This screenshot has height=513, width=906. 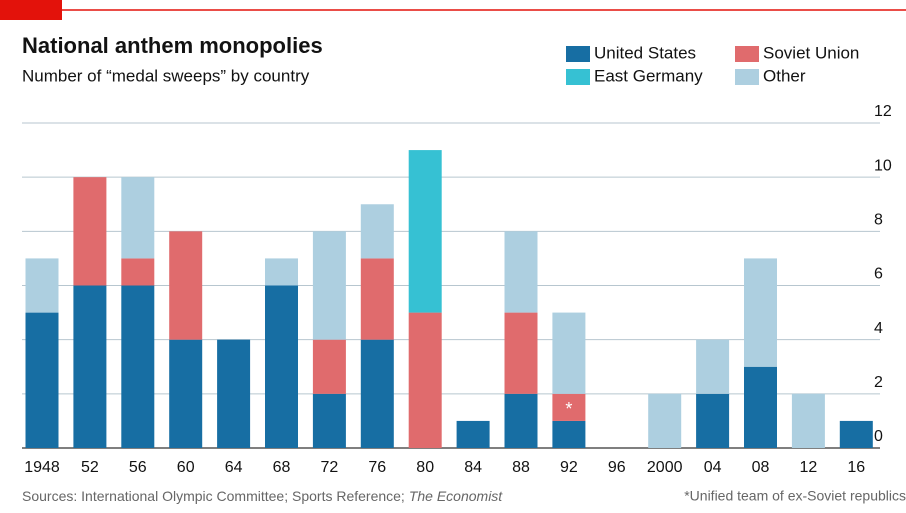 What do you see at coordinates (713, 467) in the screenshot?
I see `x-tick-label: 04` at bounding box center [713, 467].